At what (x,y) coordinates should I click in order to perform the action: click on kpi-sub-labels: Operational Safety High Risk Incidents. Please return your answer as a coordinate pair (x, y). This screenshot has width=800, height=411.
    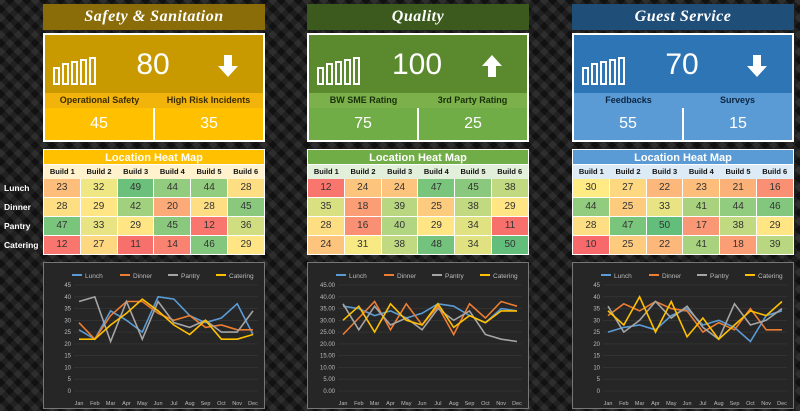
    Looking at the image, I should click on (154, 100).